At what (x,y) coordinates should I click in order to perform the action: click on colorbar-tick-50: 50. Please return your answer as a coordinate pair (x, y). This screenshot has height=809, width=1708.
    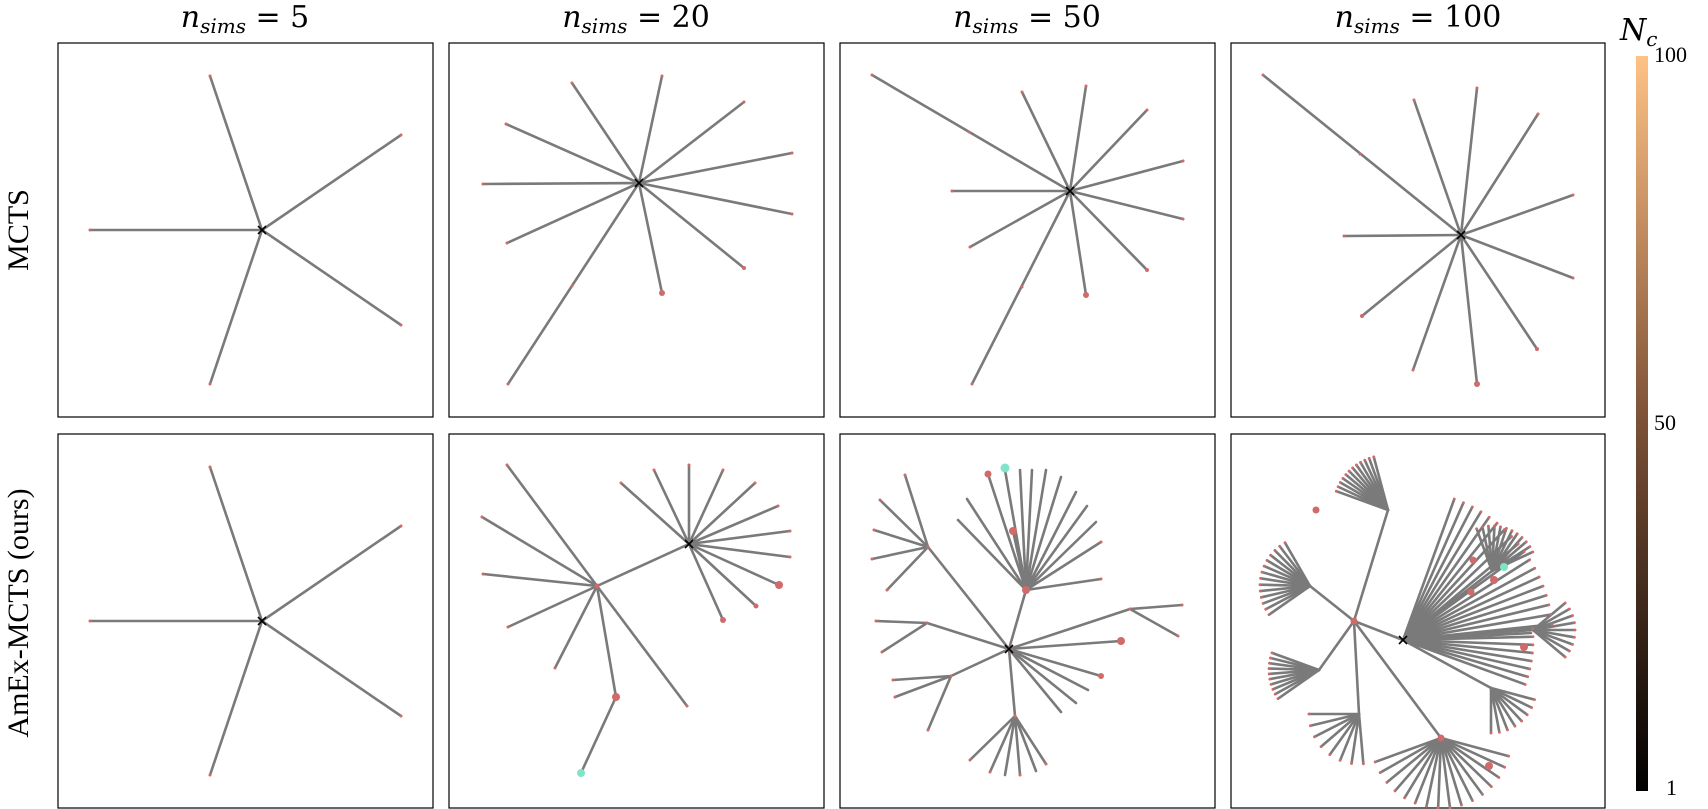
    Looking at the image, I should click on (1665, 422).